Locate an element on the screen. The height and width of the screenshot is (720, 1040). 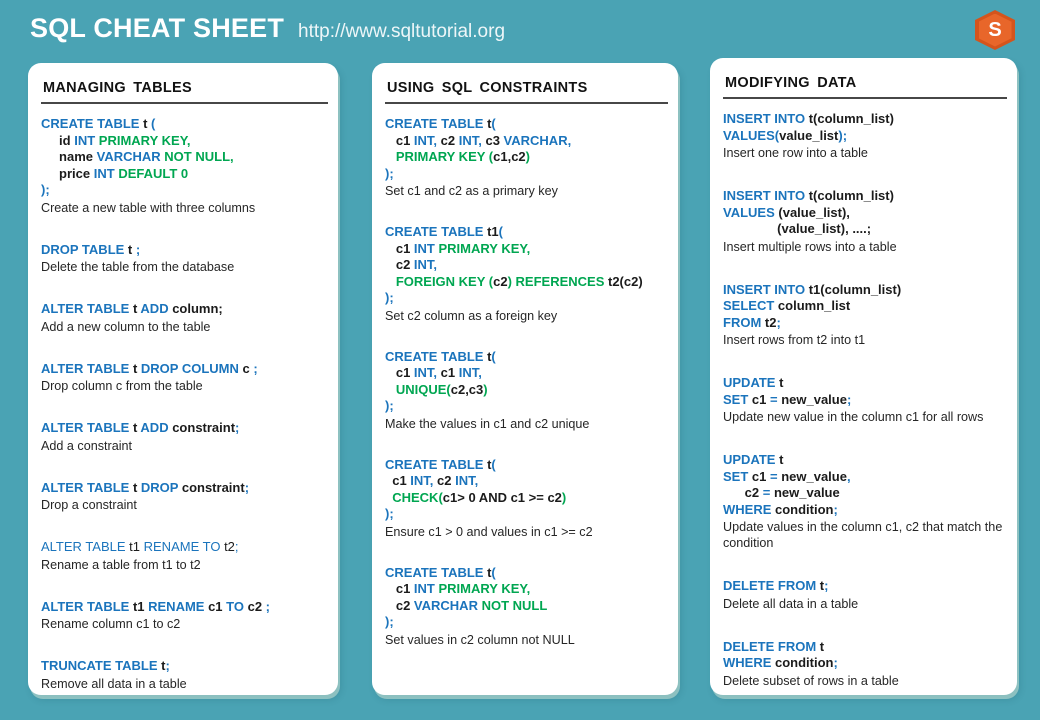
block-description: Set c1 and c2 as a primary key is located at coordinates (471, 191).